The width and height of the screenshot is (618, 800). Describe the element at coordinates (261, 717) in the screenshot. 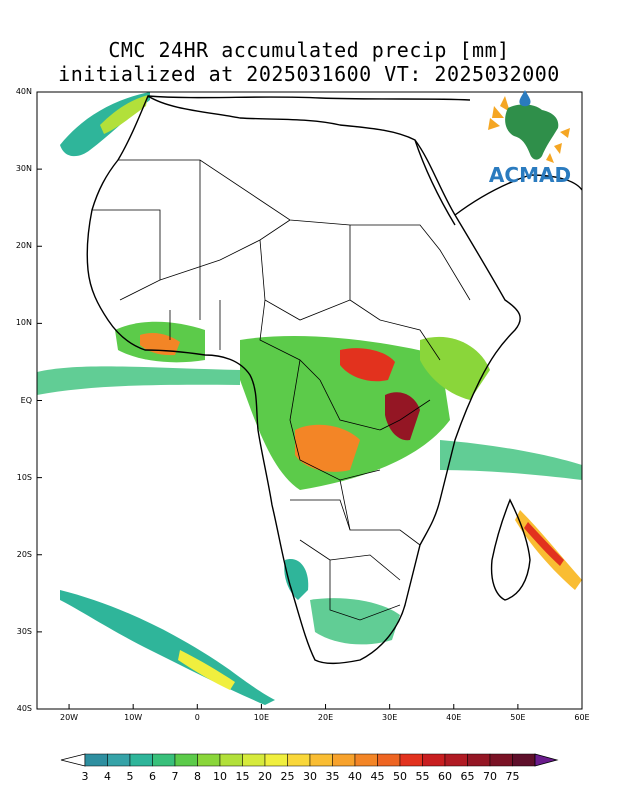

I see `x-tick-label: 10E` at that location.